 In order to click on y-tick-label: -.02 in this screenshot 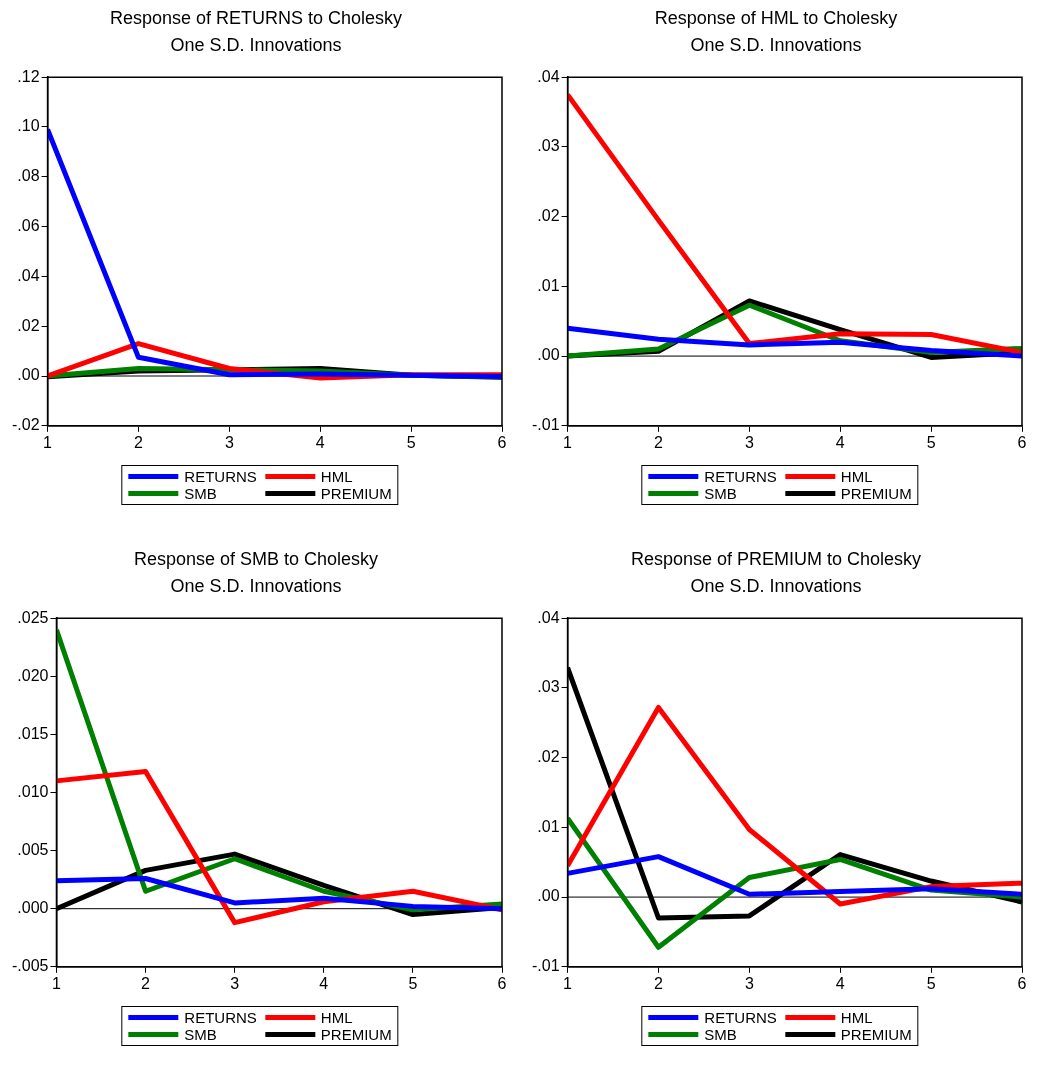, I will do `click(25, 425)`.